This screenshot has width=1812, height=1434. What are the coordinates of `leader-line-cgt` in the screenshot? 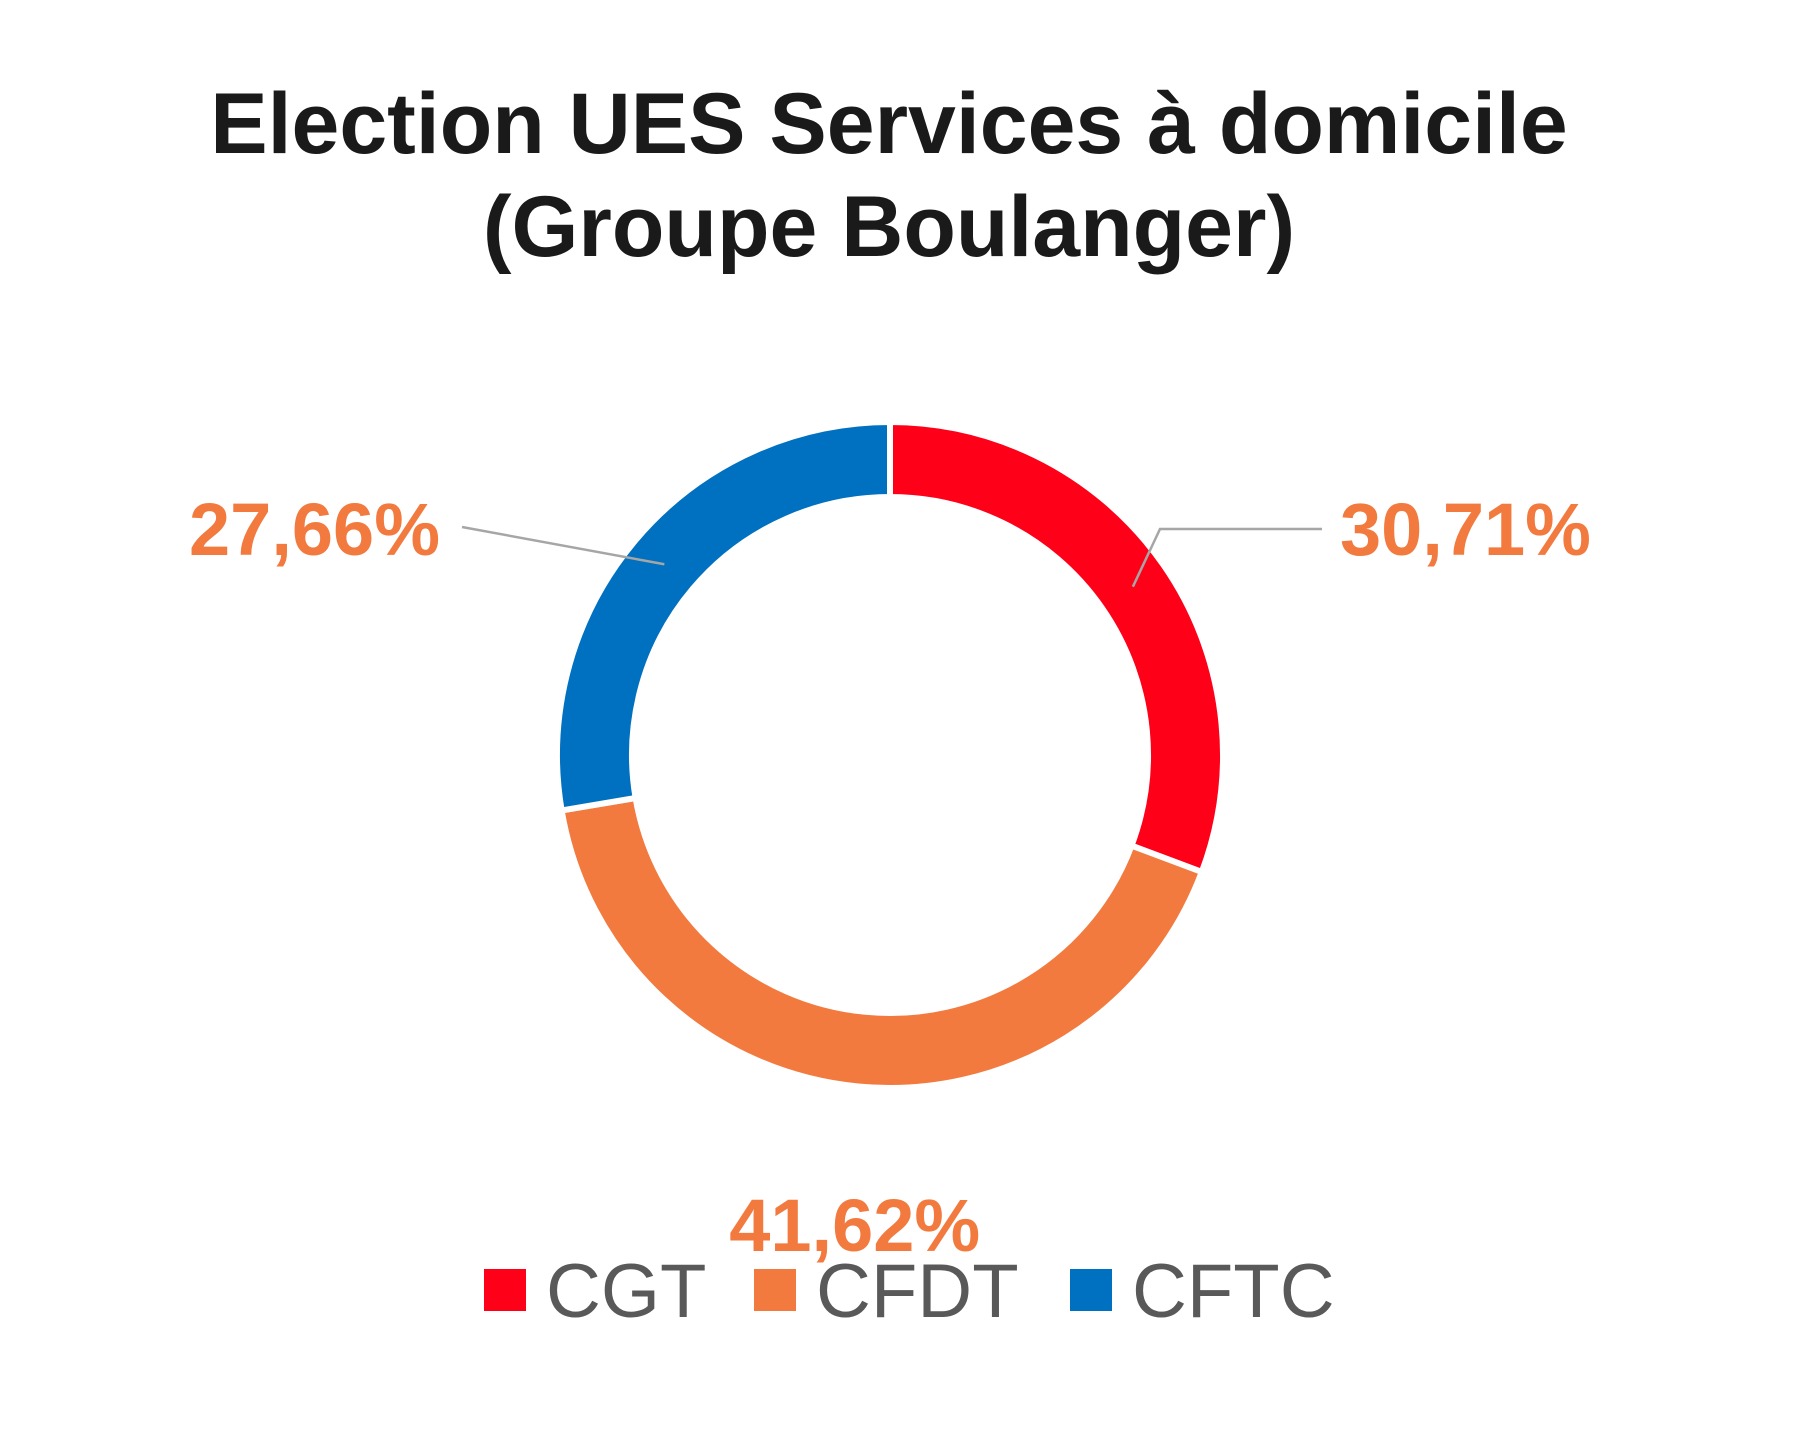 It's located at (1226, 557).